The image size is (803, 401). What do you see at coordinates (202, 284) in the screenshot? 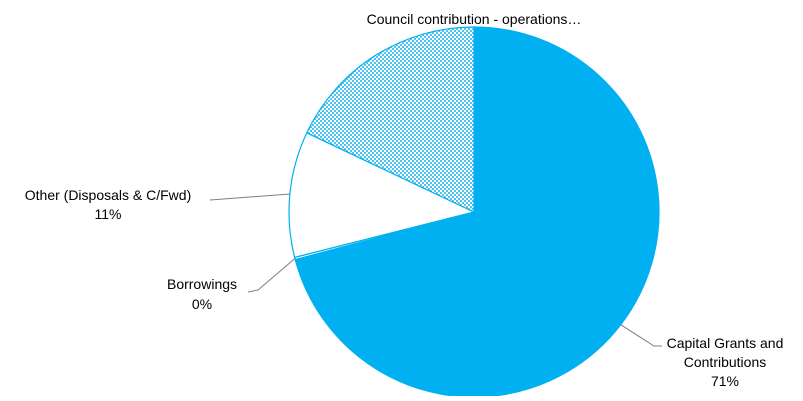
I see `slice-category-label: Borrowings` at bounding box center [202, 284].